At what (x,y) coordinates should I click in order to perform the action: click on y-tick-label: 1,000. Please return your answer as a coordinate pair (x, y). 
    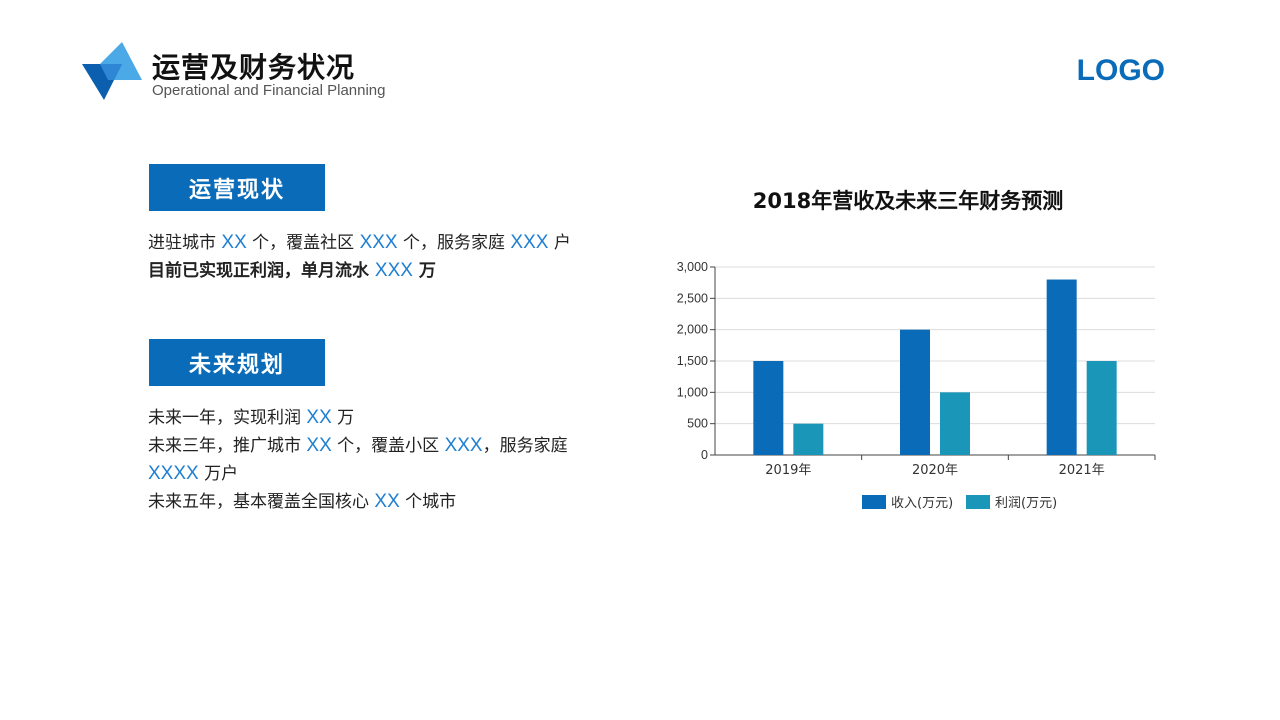
    Looking at the image, I should click on (692, 392).